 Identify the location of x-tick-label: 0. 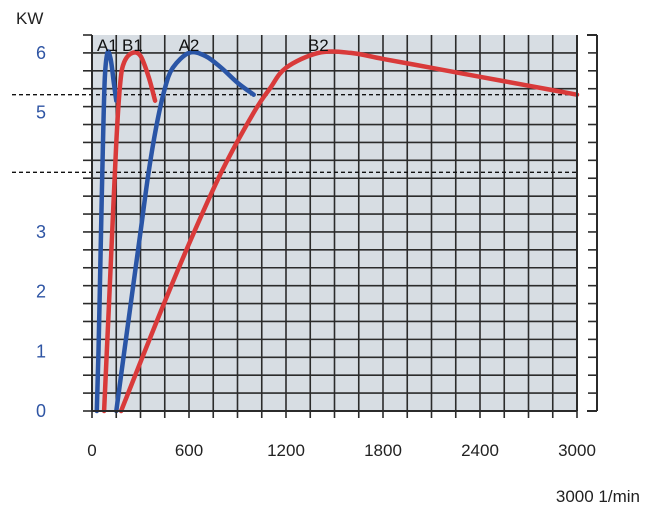
(91, 450).